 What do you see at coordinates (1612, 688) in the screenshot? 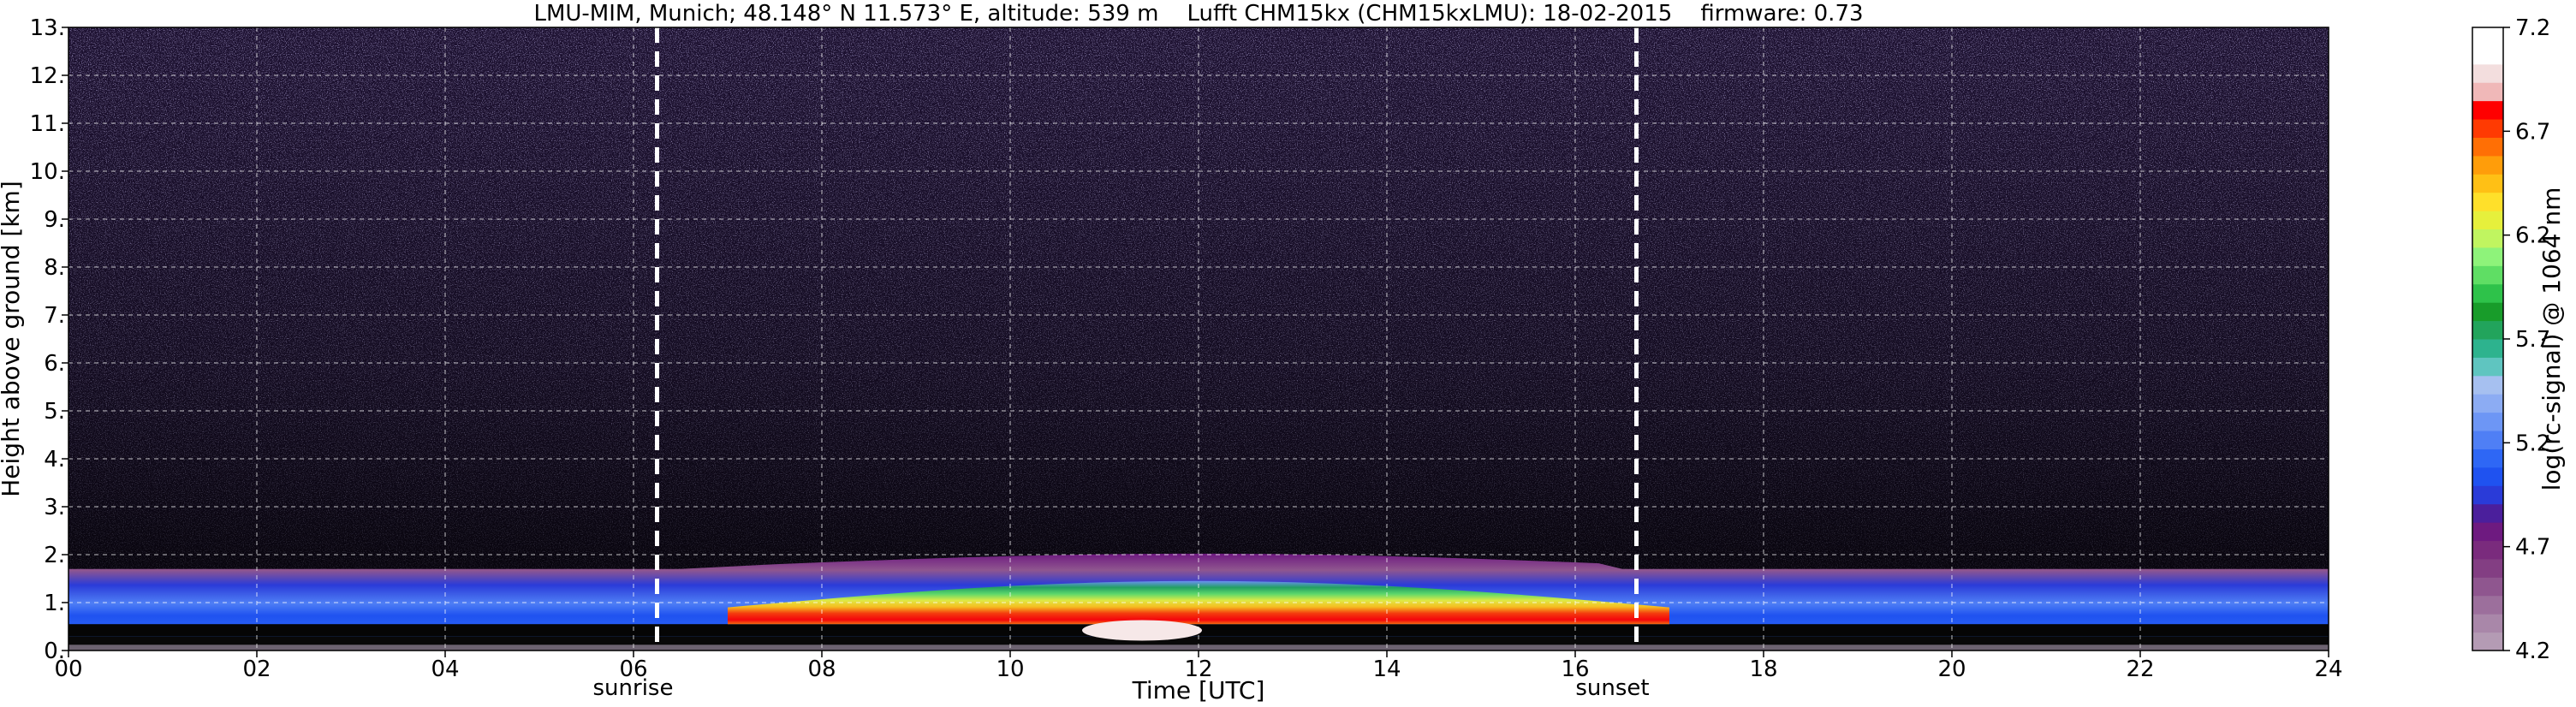
I see `annotation-sunset: sunset` at bounding box center [1612, 688].